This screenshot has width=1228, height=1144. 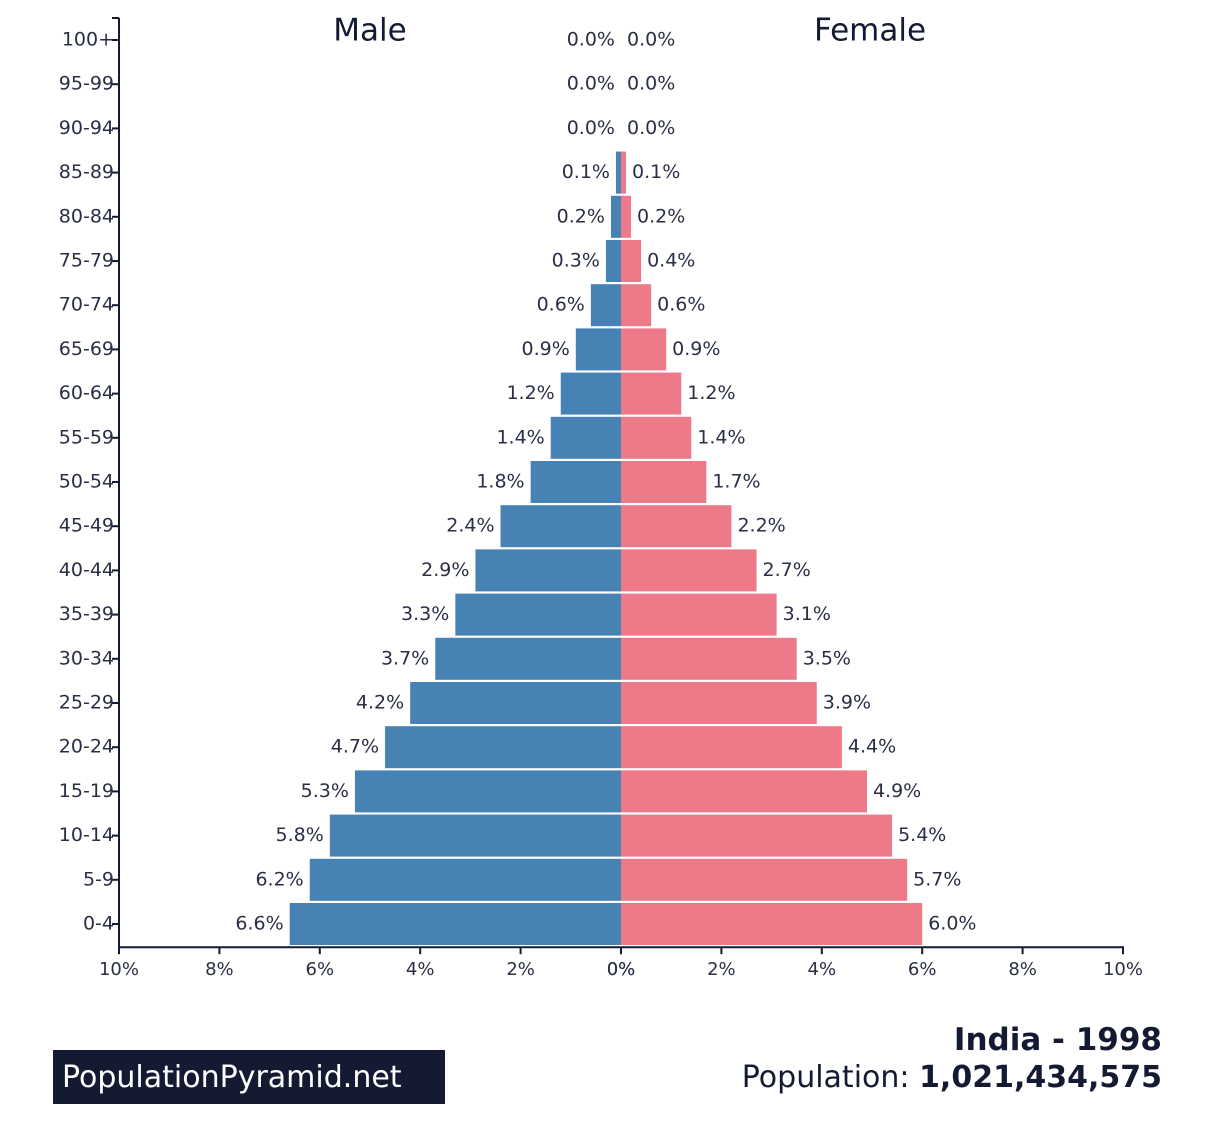 I want to click on male-value-label: 2.4%, so click(x=470, y=526).